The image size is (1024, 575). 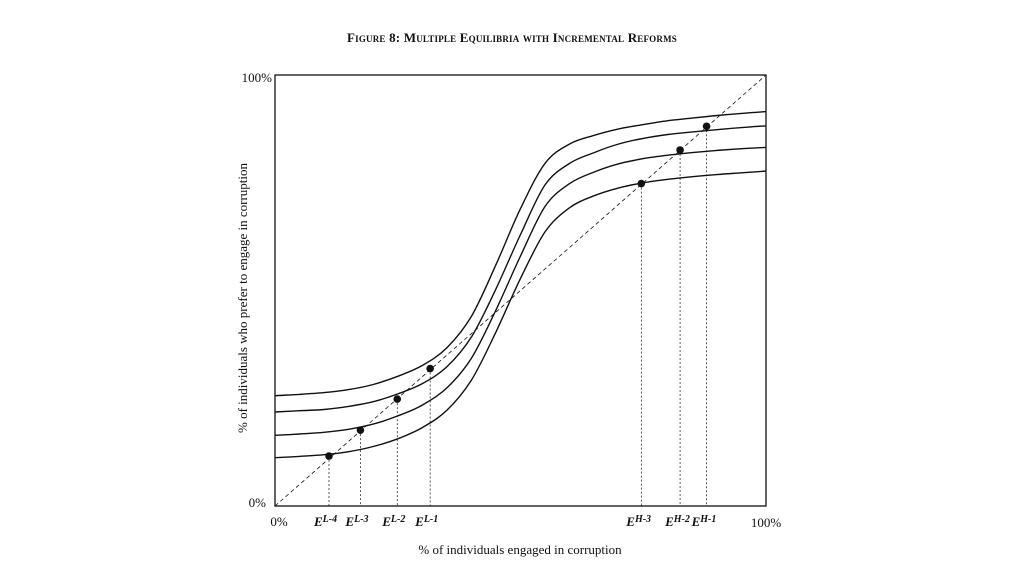 What do you see at coordinates (279, 521) in the screenshot?
I see `x-tick-label-0: 0%` at bounding box center [279, 521].